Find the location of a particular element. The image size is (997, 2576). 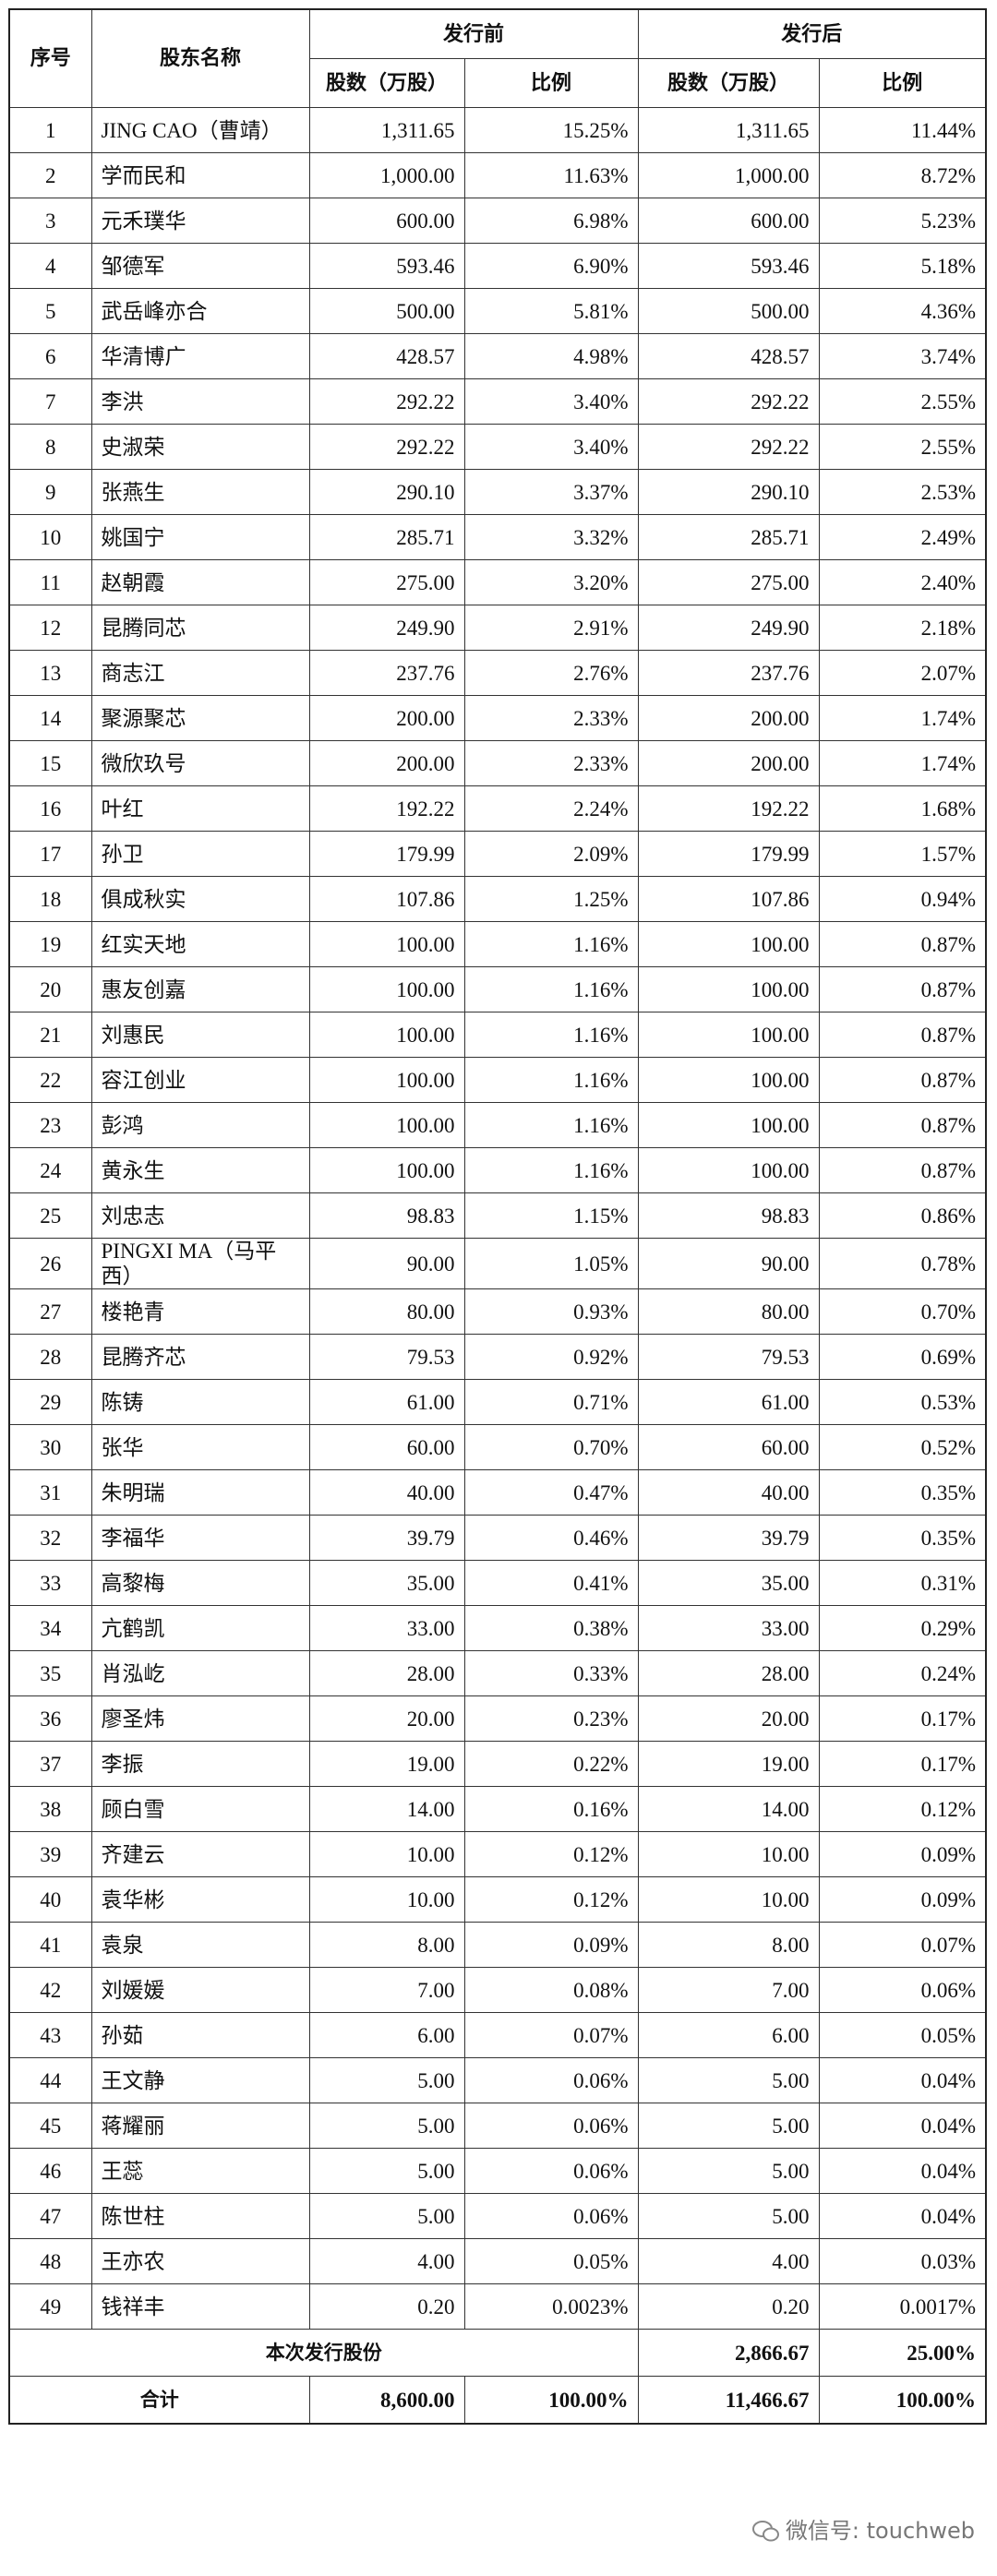

seq-cell: 39 is located at coordinates (50, 1854).